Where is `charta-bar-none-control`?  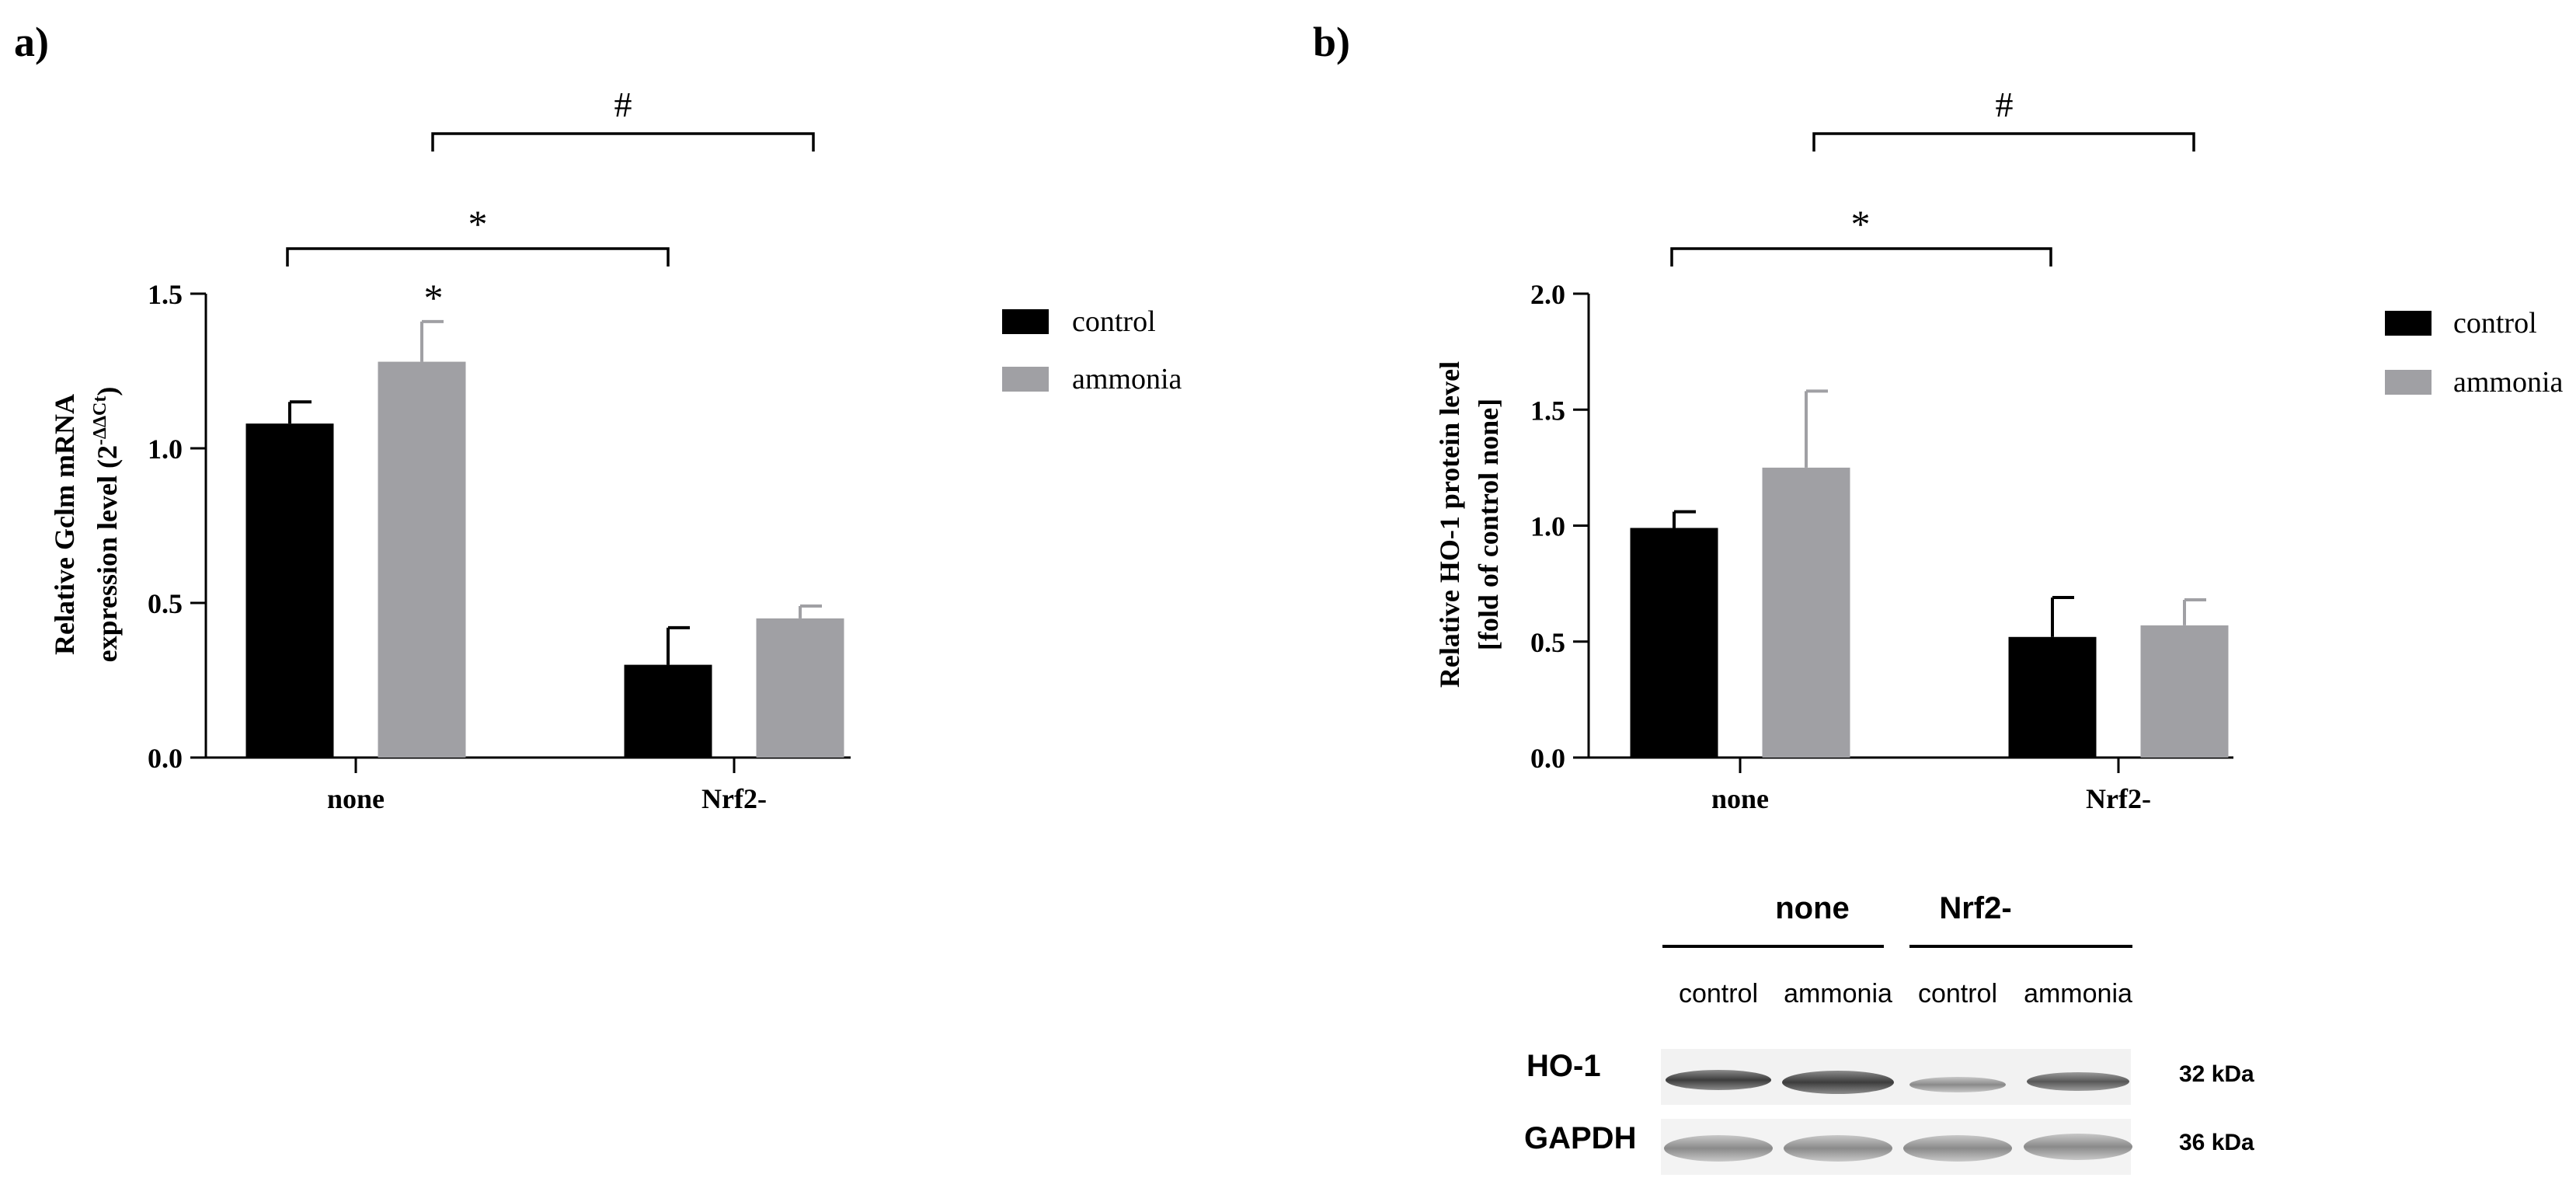
charta-bar-none-control is located at coordinates (289, 590).